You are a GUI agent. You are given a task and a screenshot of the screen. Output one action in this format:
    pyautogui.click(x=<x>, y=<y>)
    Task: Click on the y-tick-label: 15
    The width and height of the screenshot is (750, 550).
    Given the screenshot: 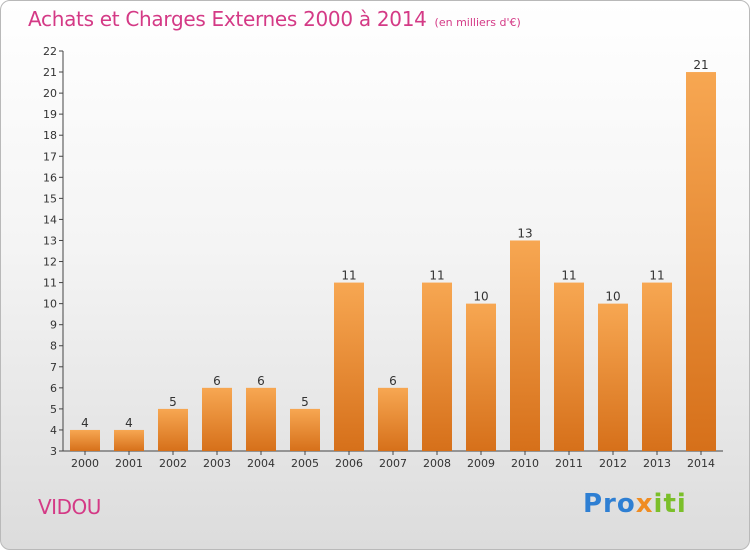 What is the action you would take?
    pyautogui.click(x=50, y=198)
    